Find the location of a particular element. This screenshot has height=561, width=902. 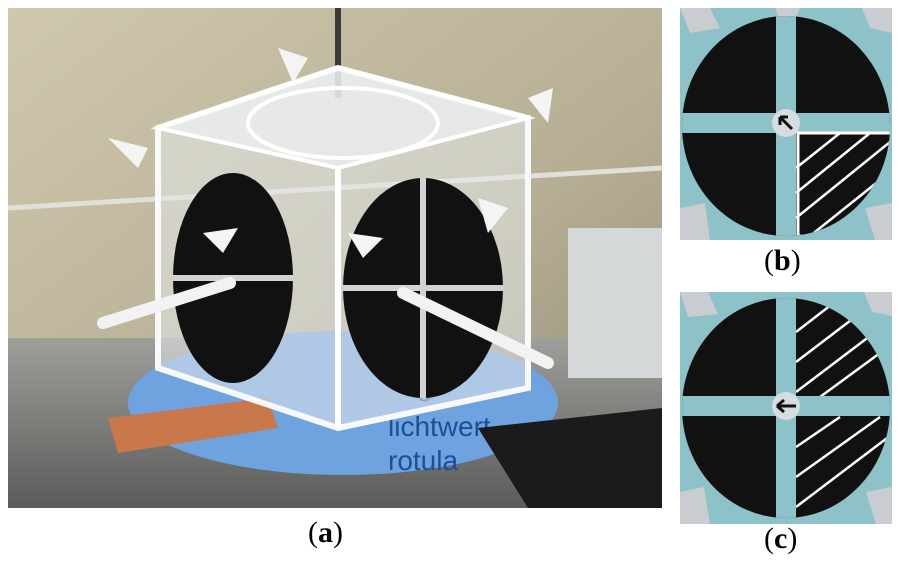

cube-top-face is located at coordinates (343, 118).